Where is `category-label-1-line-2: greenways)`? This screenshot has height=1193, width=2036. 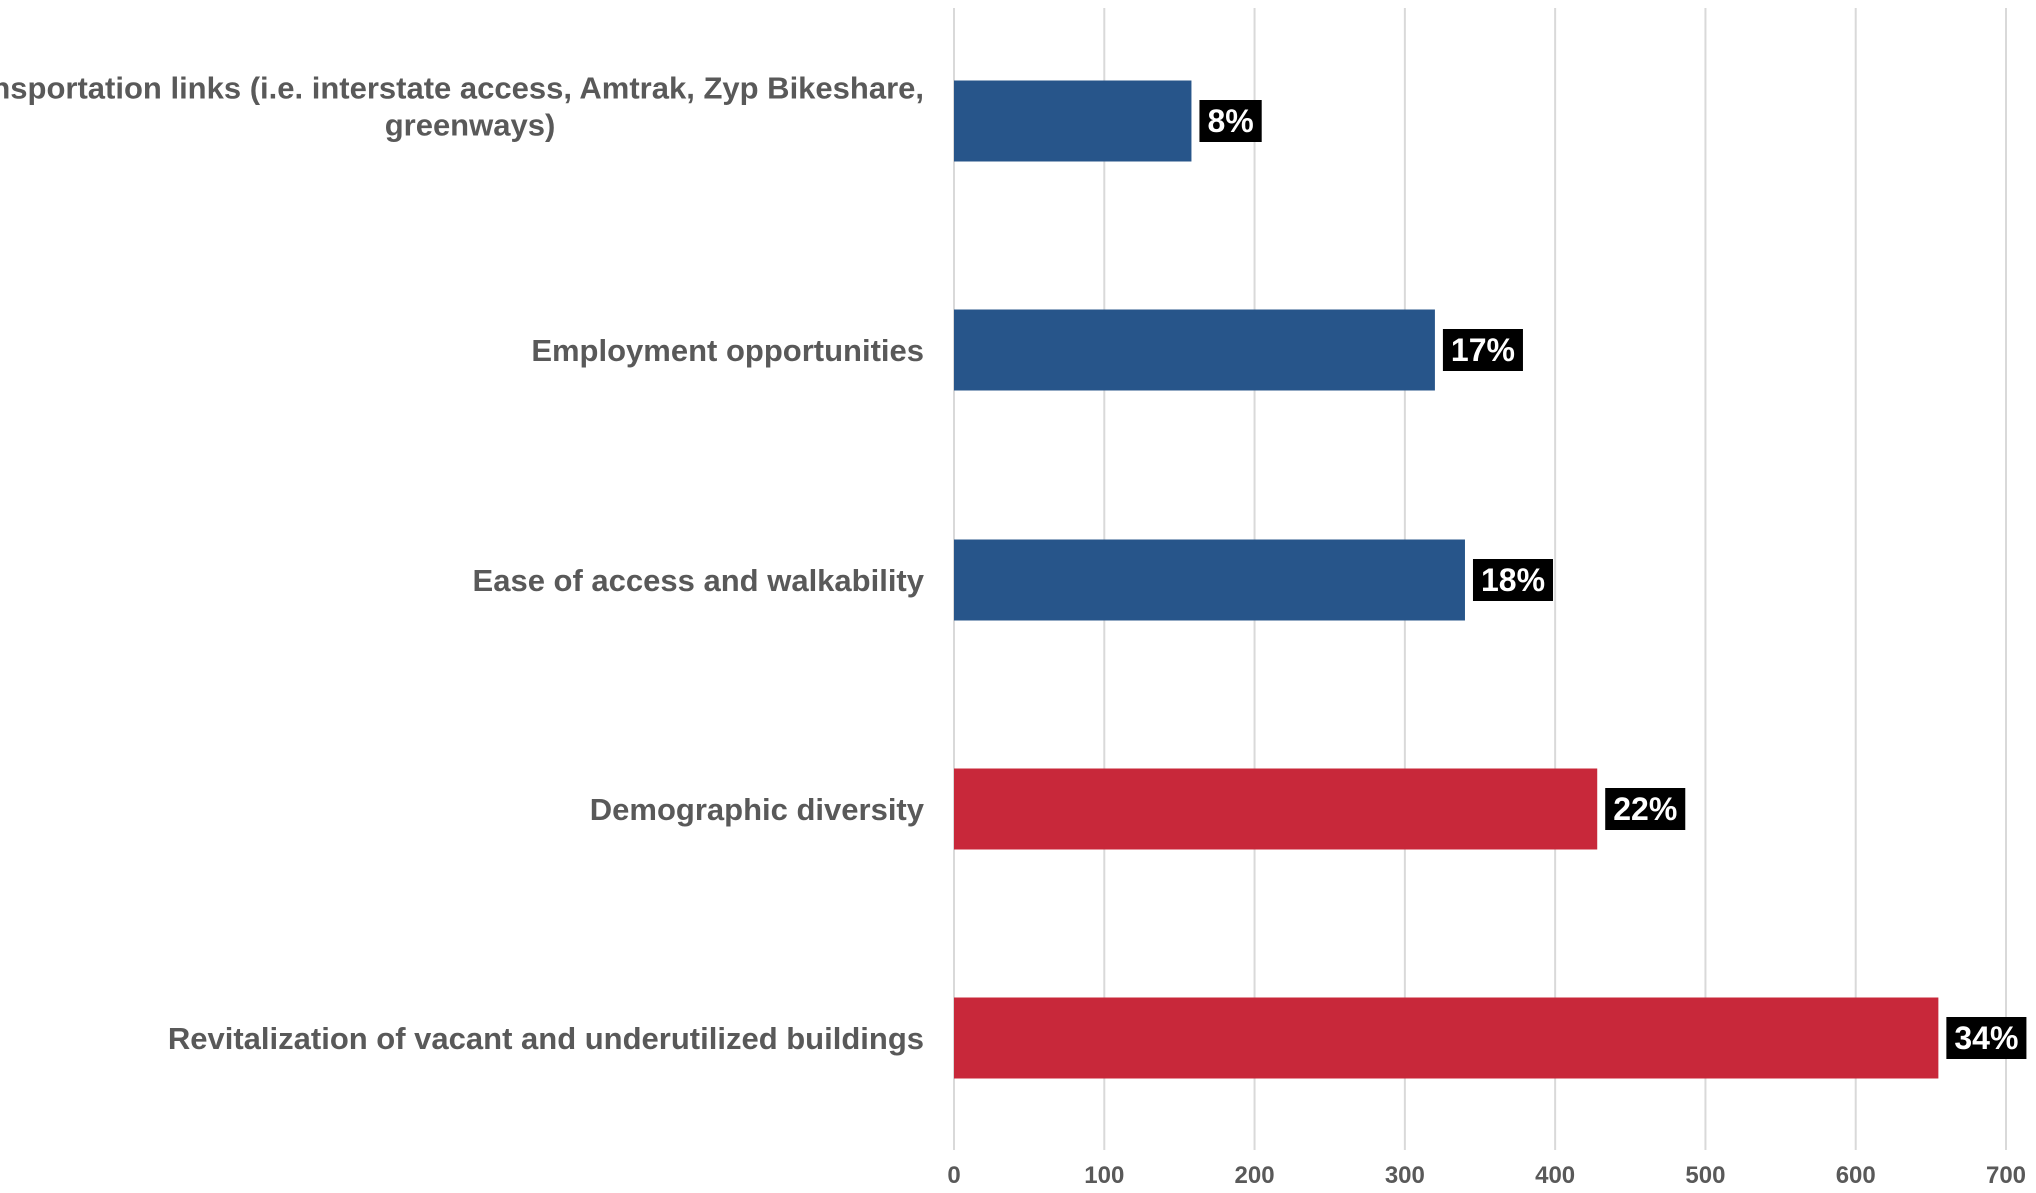 category-label-1-line-2: greenways) is located at coordinates (470, 125).